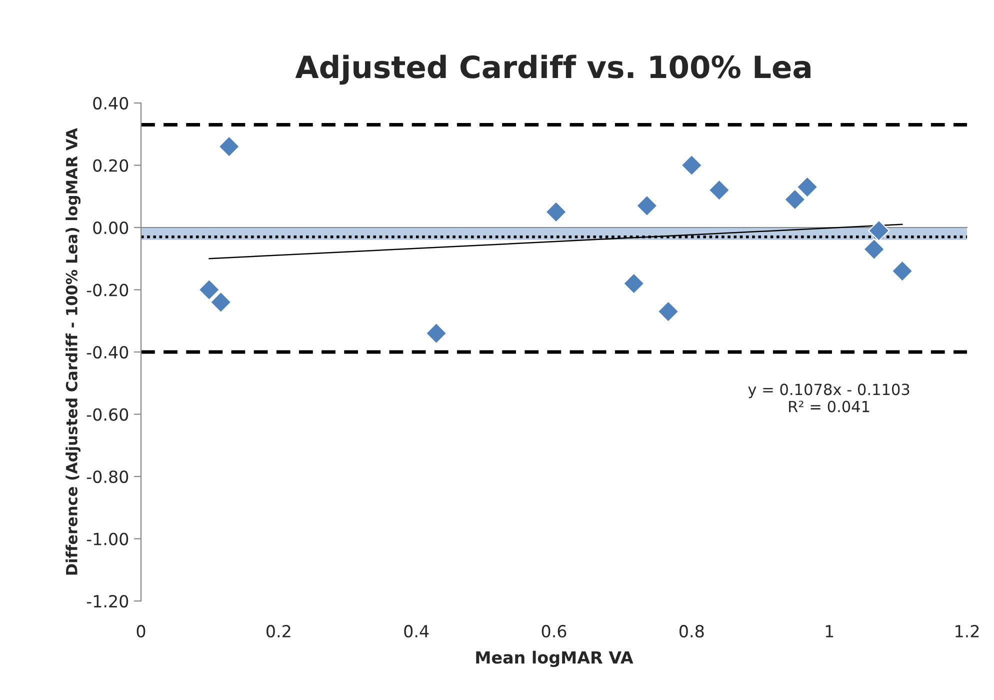 The image size is (994, 700). I want to click on x-tick-label: 1.2, so click(967, 631).